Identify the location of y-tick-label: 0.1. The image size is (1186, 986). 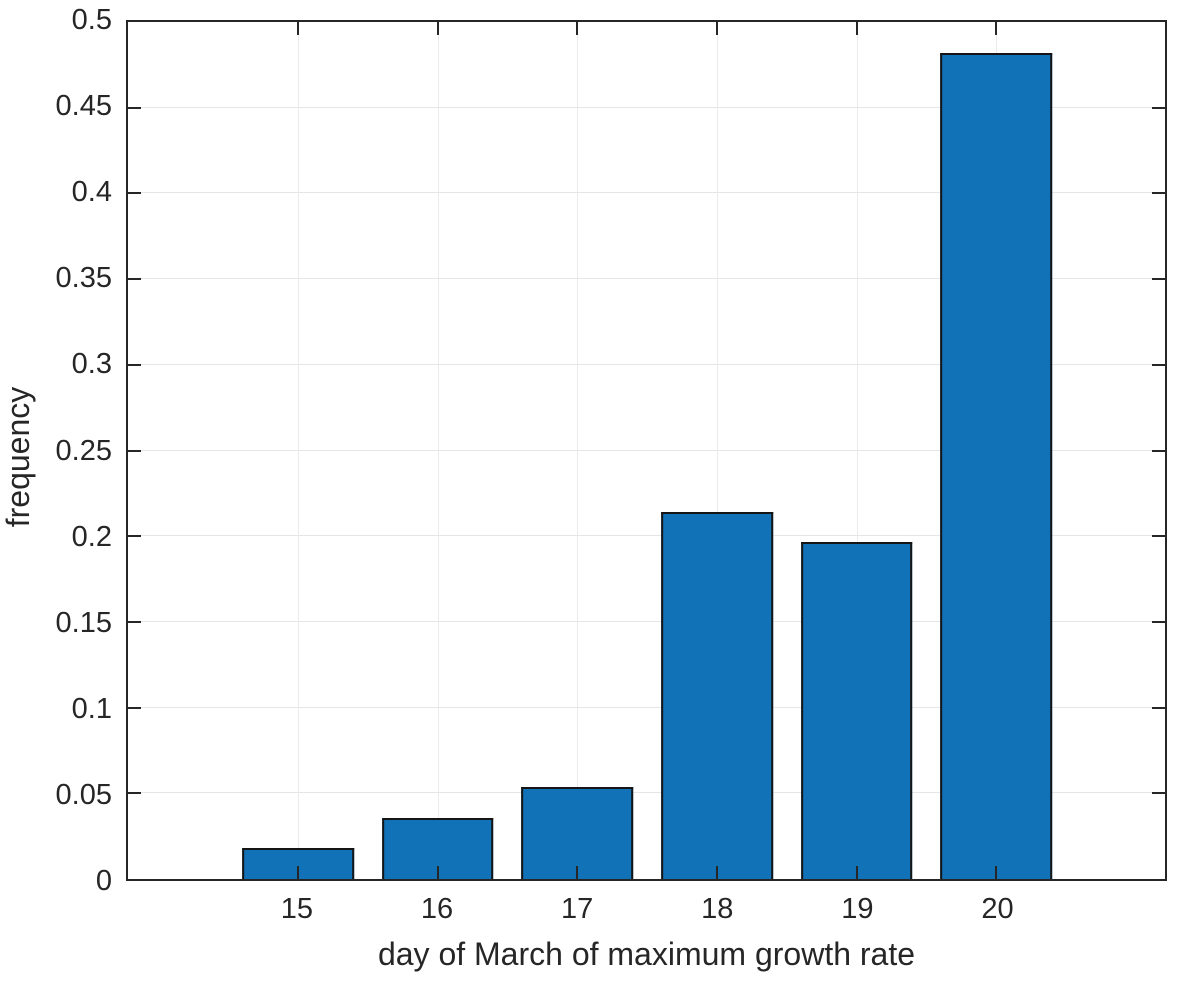
(91, 708).